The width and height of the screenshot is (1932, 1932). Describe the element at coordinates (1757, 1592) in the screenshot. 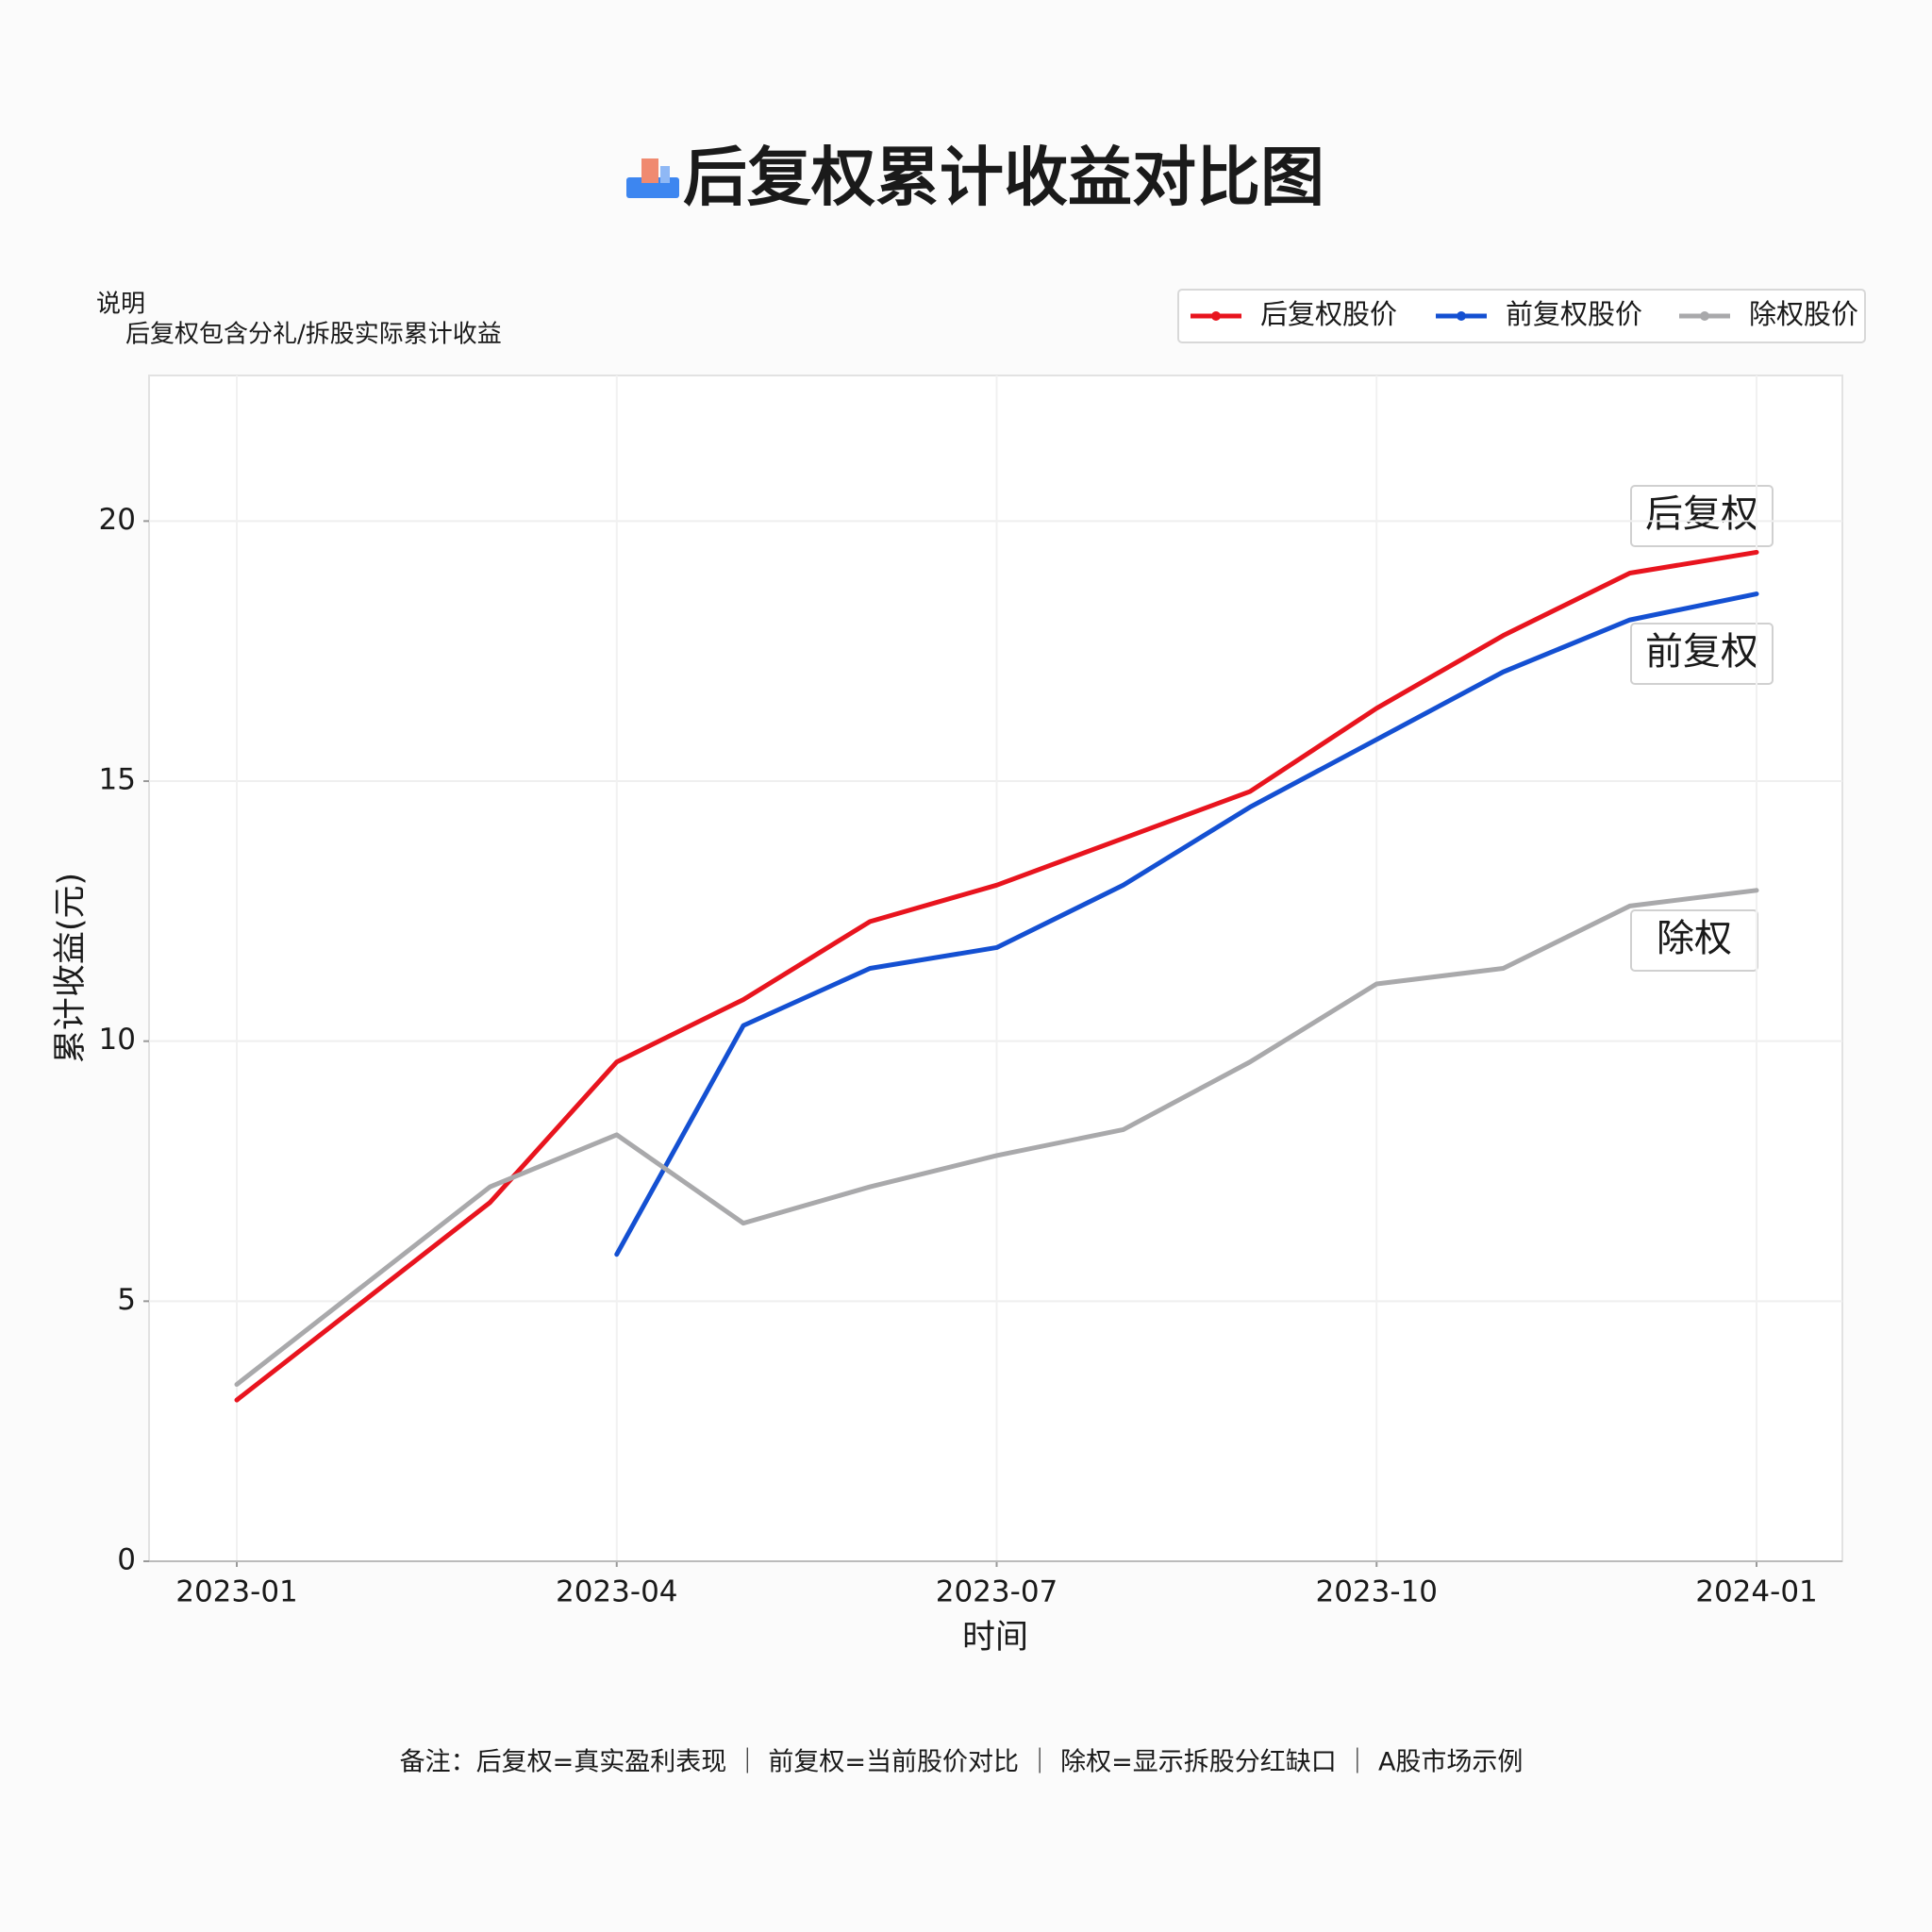

I see `x-tick-label: 2024-01` at that location.